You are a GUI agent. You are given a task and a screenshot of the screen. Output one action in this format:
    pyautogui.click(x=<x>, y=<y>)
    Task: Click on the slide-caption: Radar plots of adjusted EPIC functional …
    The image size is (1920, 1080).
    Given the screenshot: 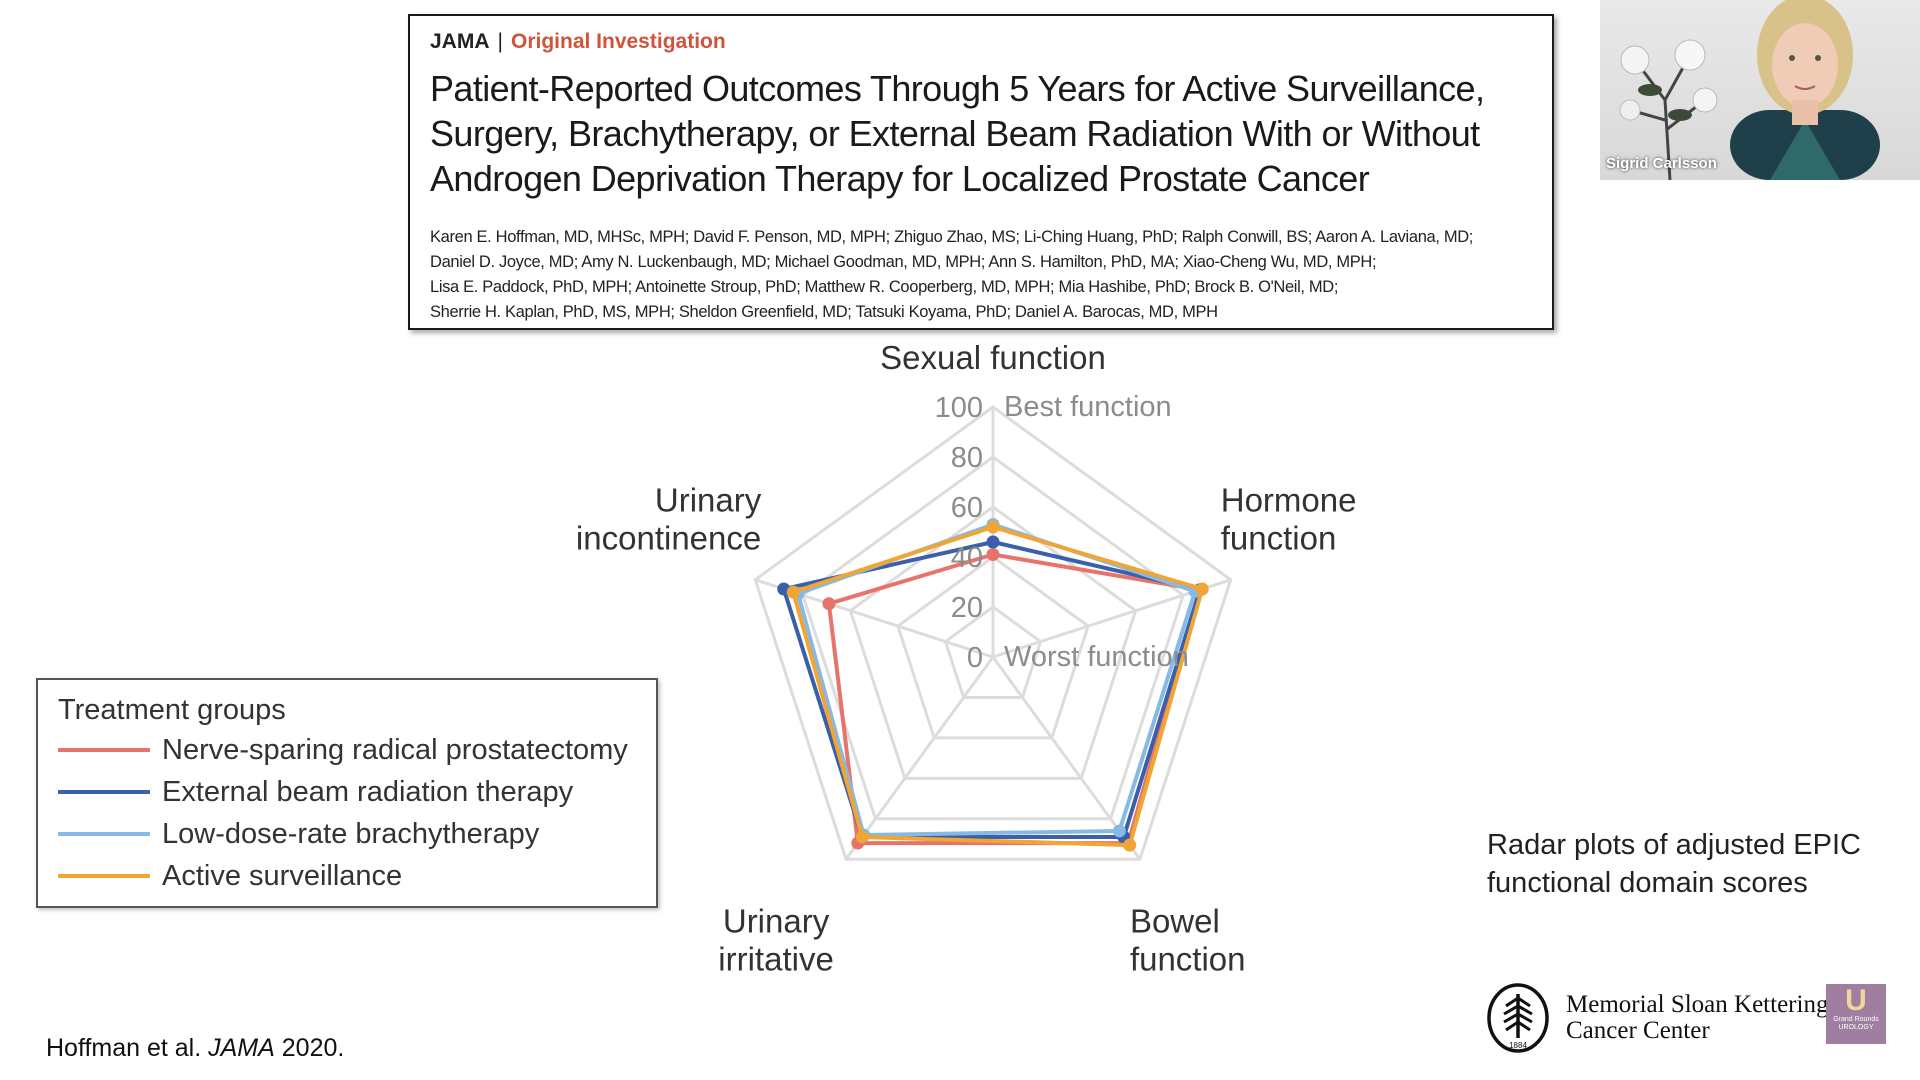 What is the action you would take?
    pyautogui.click(x=1674, y=864)
    